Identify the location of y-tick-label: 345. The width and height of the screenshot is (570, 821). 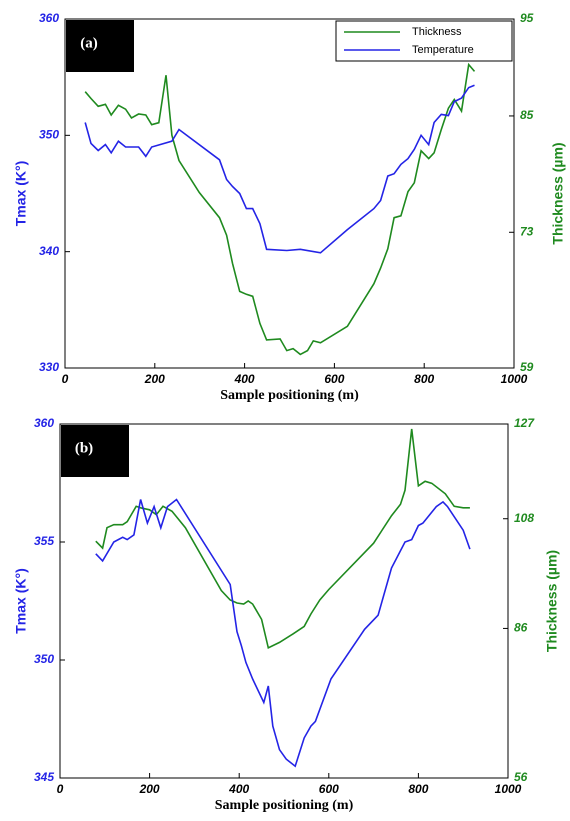
(44, 777).